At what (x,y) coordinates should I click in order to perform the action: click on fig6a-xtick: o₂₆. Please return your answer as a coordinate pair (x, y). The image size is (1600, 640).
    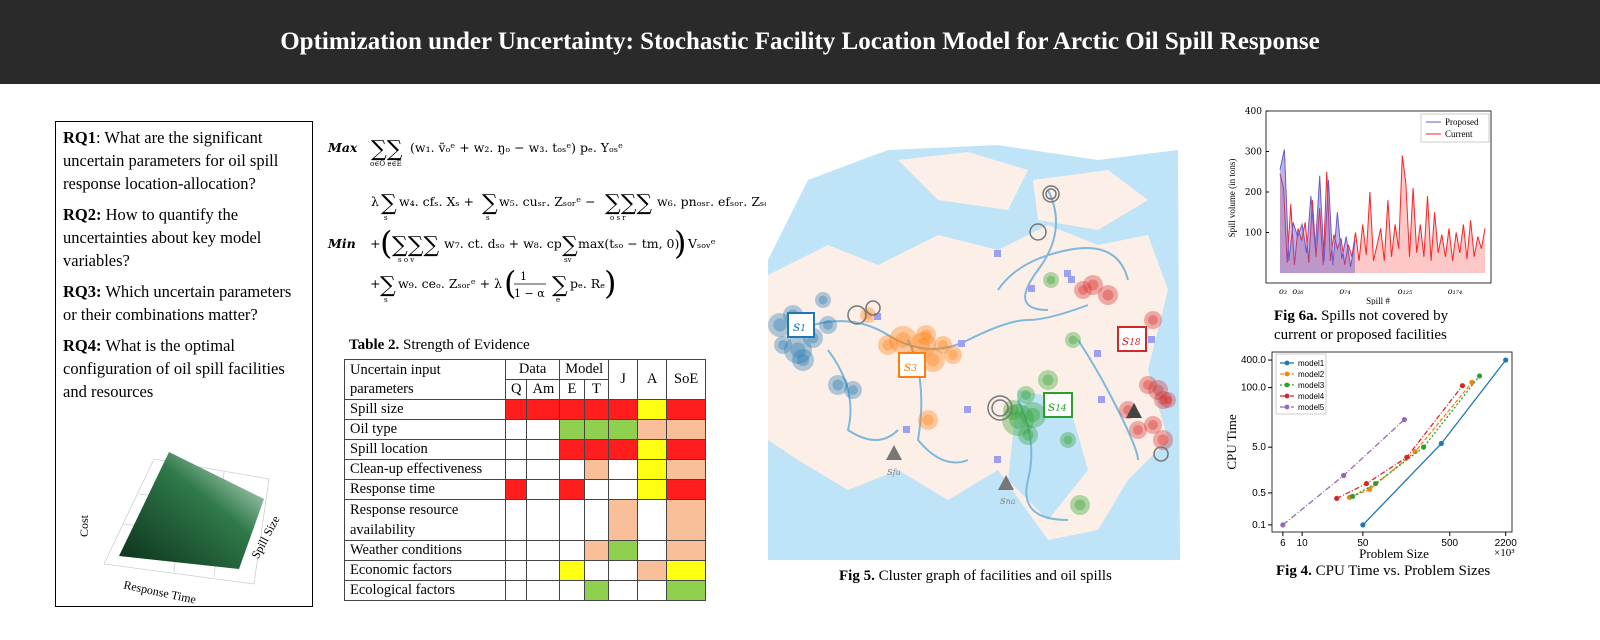
    Looking at the image, I should click on (1298, 291).